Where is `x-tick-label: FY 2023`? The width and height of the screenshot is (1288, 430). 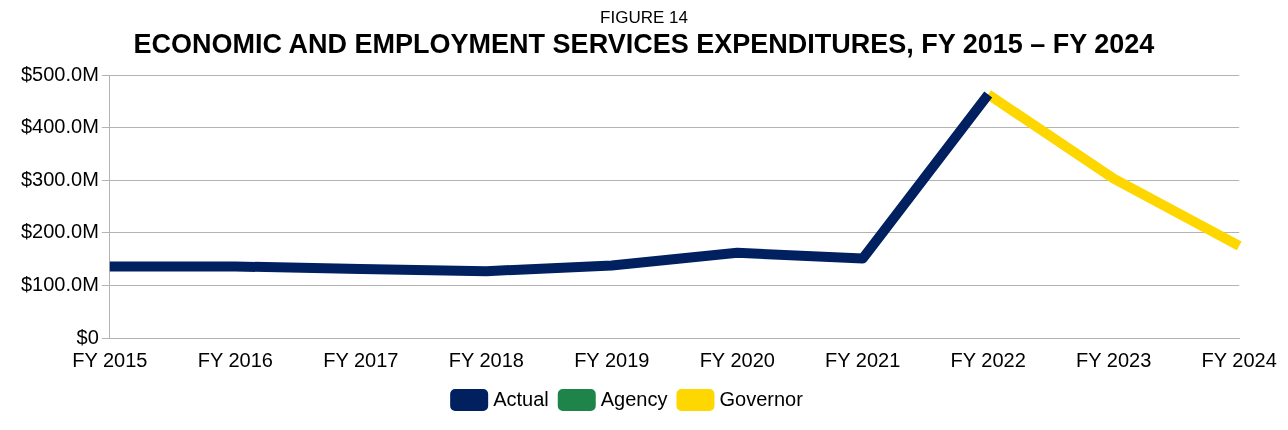
x-tick-label: FY 2023 is located at coordinates (1114, 359).